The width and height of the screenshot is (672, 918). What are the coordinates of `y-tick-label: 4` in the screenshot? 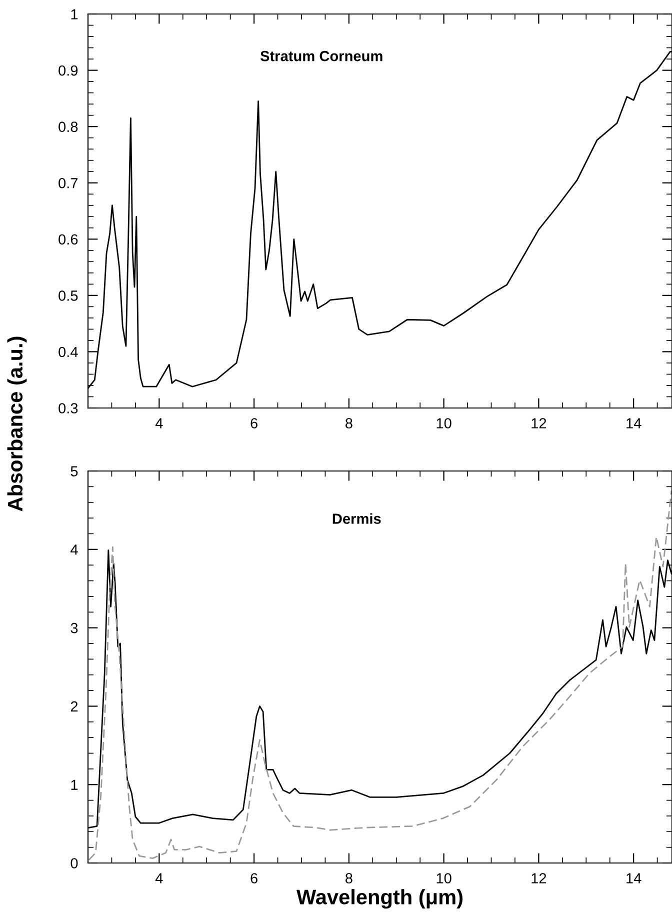 It's located at (74, 549).